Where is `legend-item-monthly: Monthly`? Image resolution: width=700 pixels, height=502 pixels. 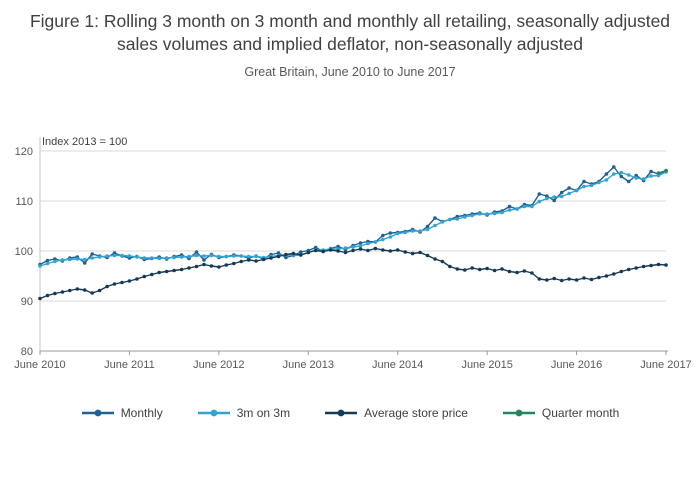 legend-item-monthly: Monthly is located at coordinates (122, 413).